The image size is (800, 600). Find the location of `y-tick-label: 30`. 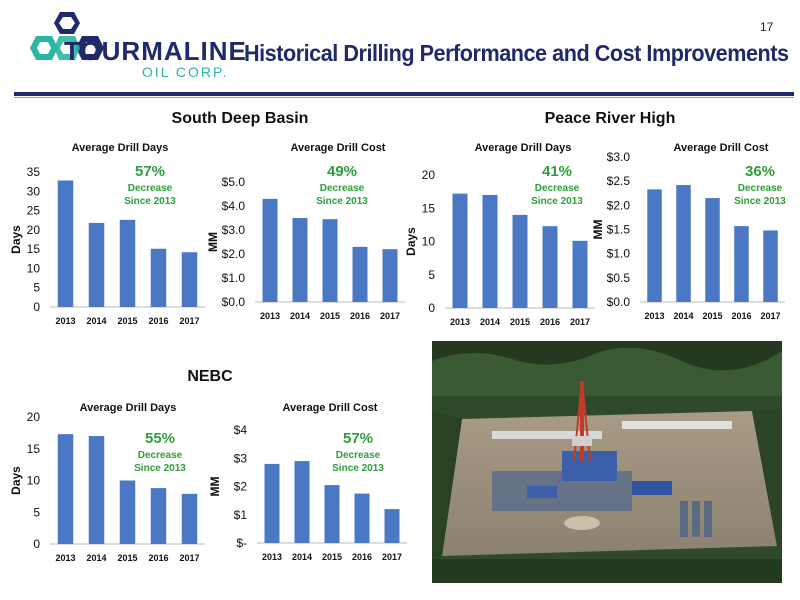

y-tick-label: 30 is located at coordinates (34, 191).